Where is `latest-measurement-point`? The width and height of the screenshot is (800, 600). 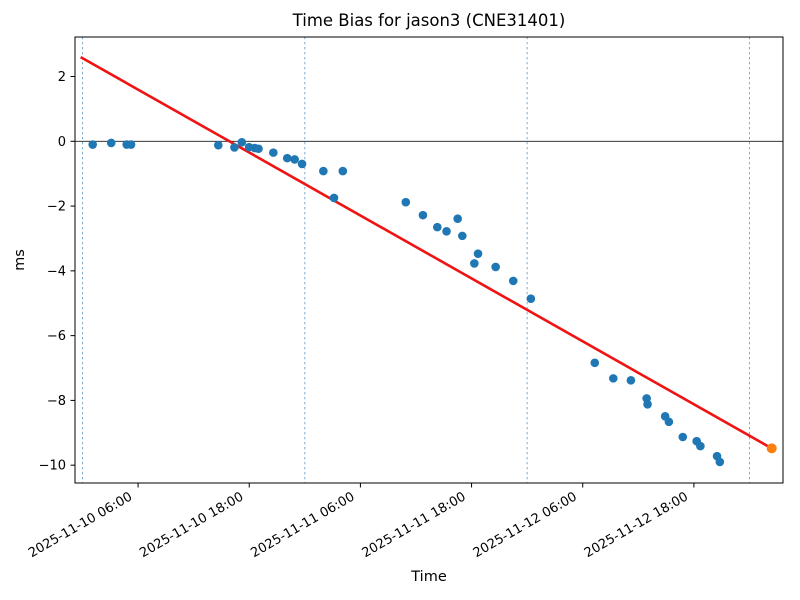 latest-measurement-point is located at coordinates (771, 448).